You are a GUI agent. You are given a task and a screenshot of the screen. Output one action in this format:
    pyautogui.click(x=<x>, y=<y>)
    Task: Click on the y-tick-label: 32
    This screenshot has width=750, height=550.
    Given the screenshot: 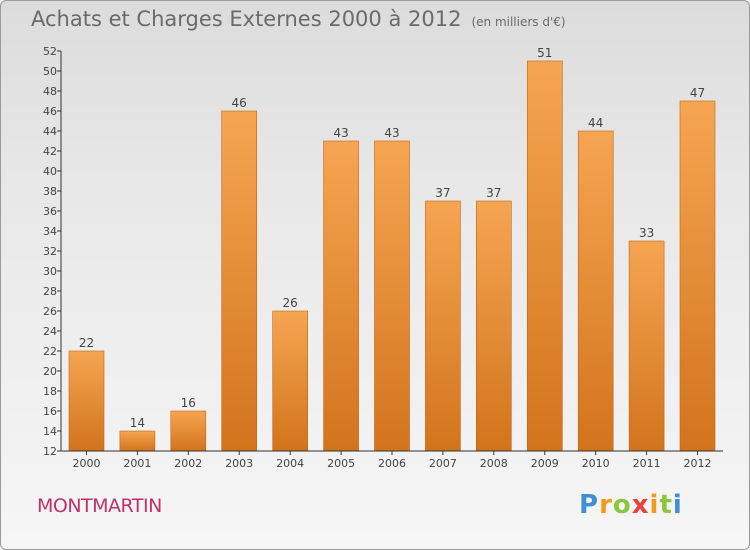 What is the action you would take?
    pyautogui.click(x=50, y=251)
    